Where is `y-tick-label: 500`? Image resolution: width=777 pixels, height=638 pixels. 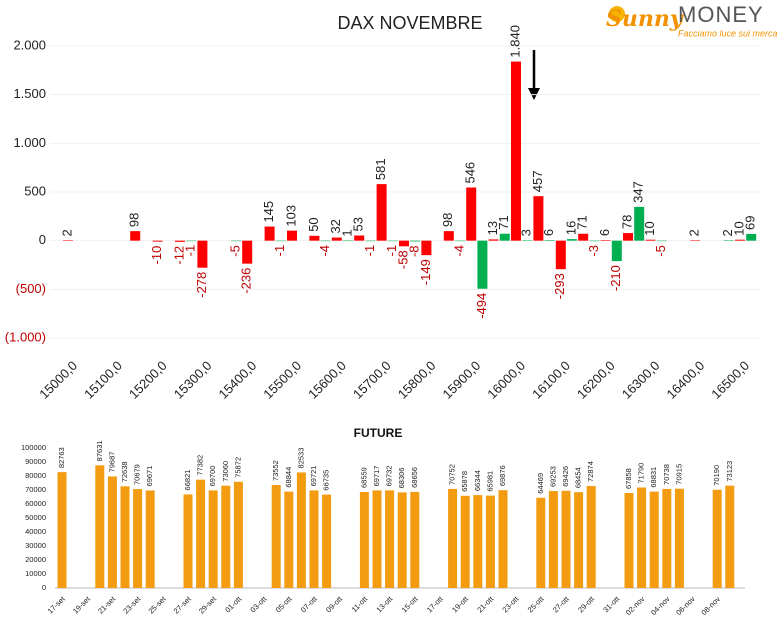 y-tick-label: 500 is located at coordinates (35, 190).